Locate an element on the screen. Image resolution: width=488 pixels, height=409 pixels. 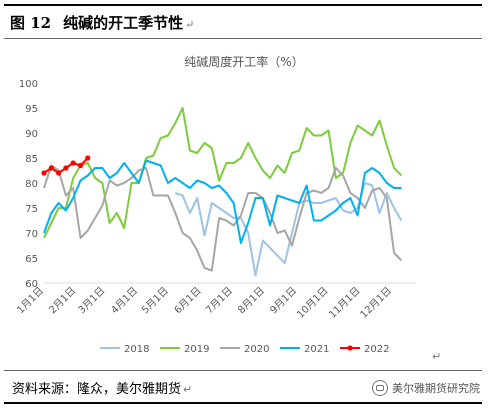
caption-rule is located at coordinates (243, 38).